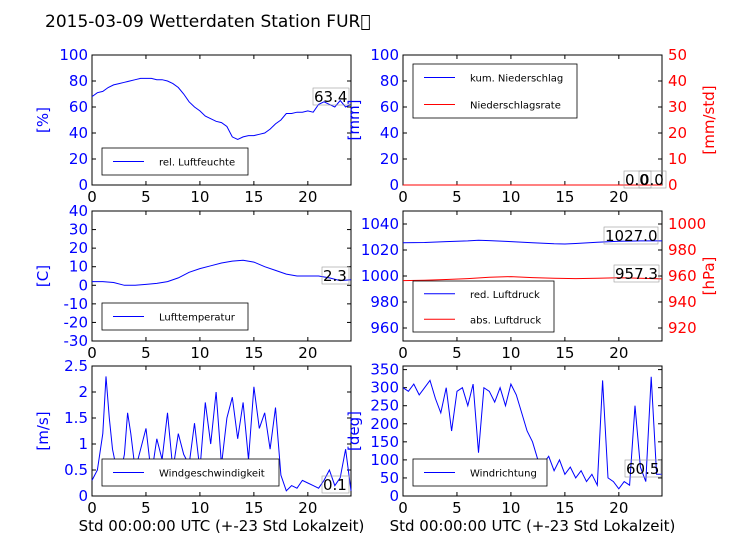 This screenshot has height=552, width=736. What do you see at coordinates (384, 370) in the screenshot?
I see `y-tick-label: 350` at bounding box center [384, 370].